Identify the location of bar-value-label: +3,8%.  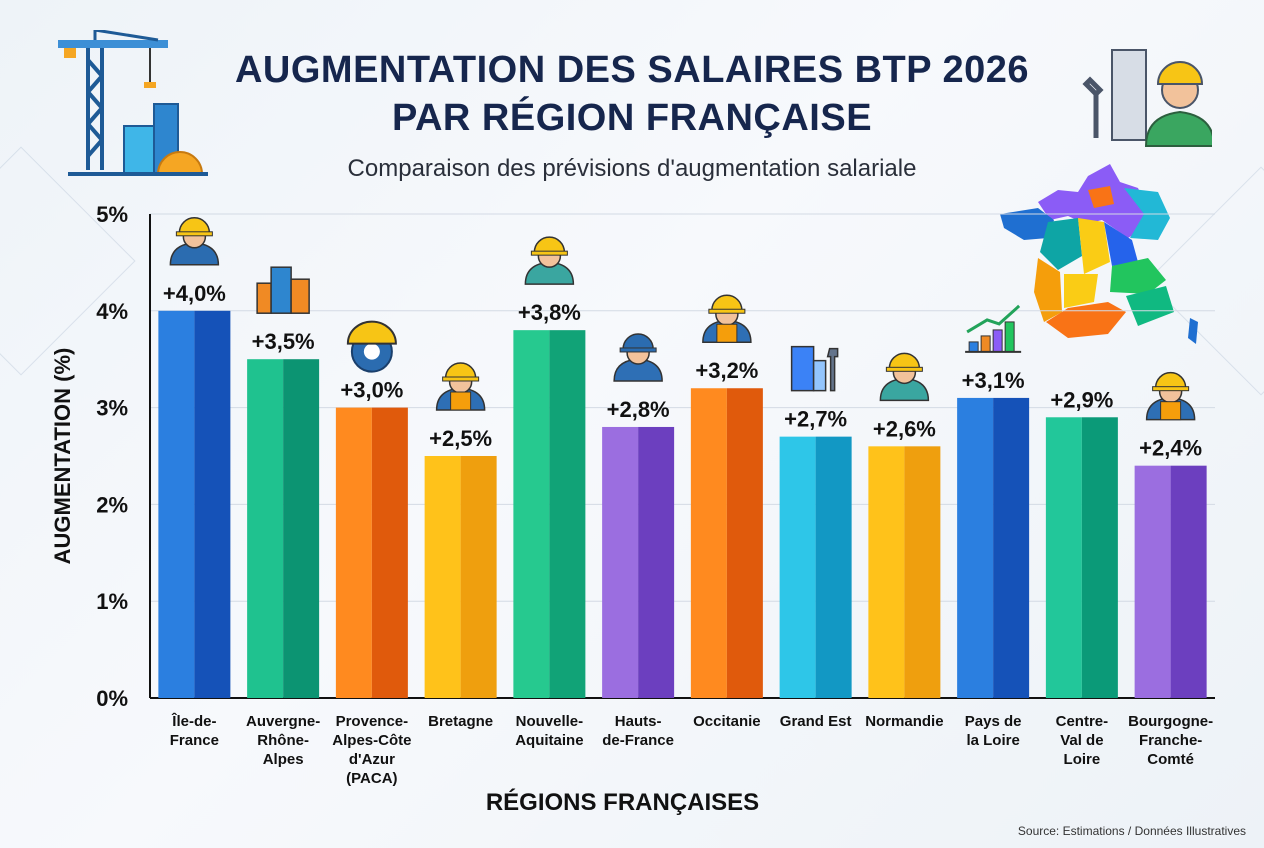
(549, 312).